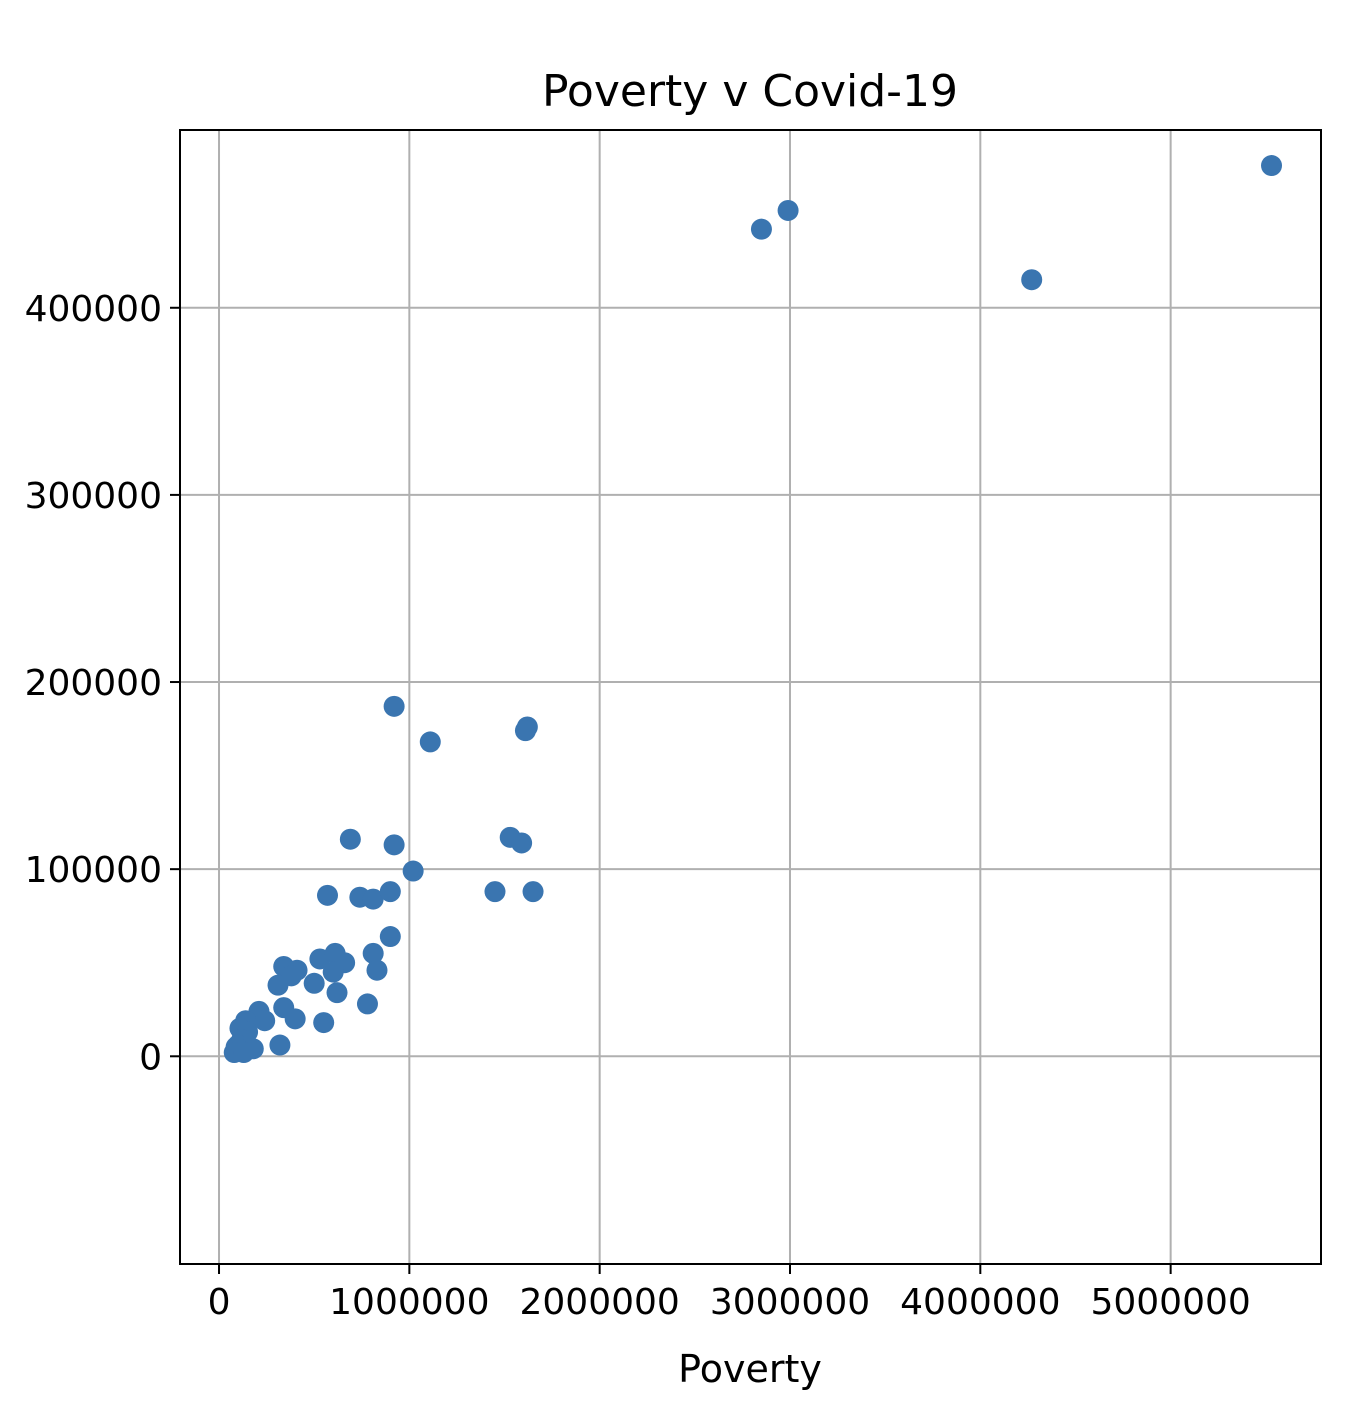 The height and width of the screenshot is (1406, 1364). Describe the element at coordinates (93, 683) in the screenshot. I see `y-tick-label: 200000` at that location.